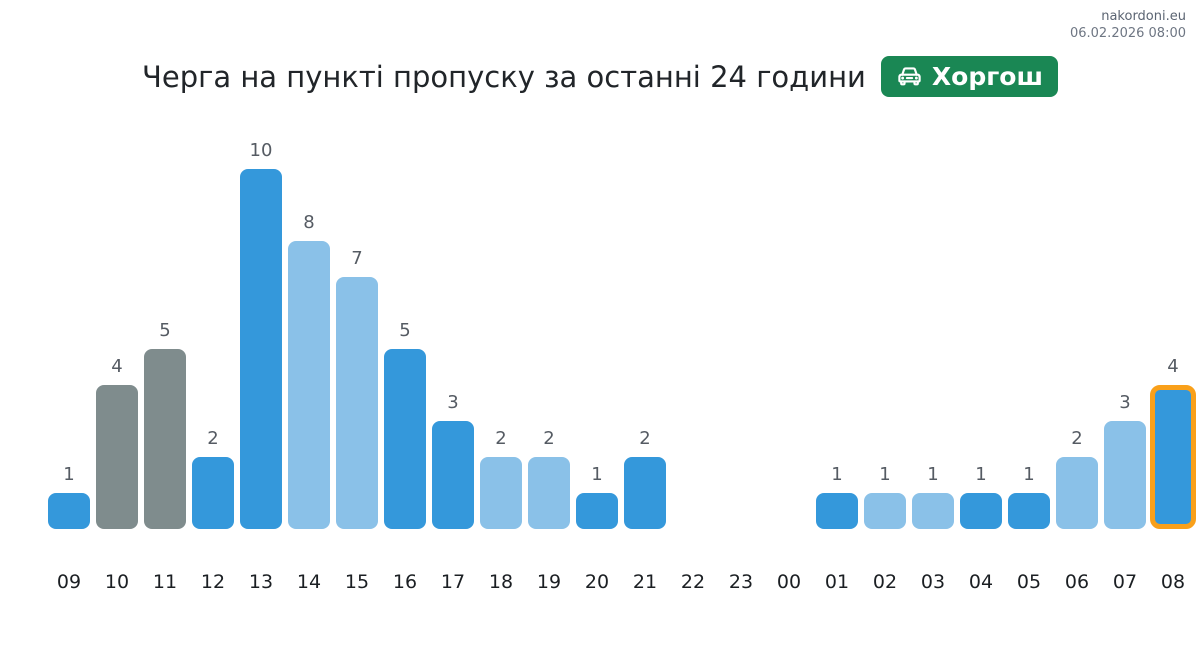 This screenshot has width=1200, height=651. I want to click on bar-value-01: 1, so click(837, 474).